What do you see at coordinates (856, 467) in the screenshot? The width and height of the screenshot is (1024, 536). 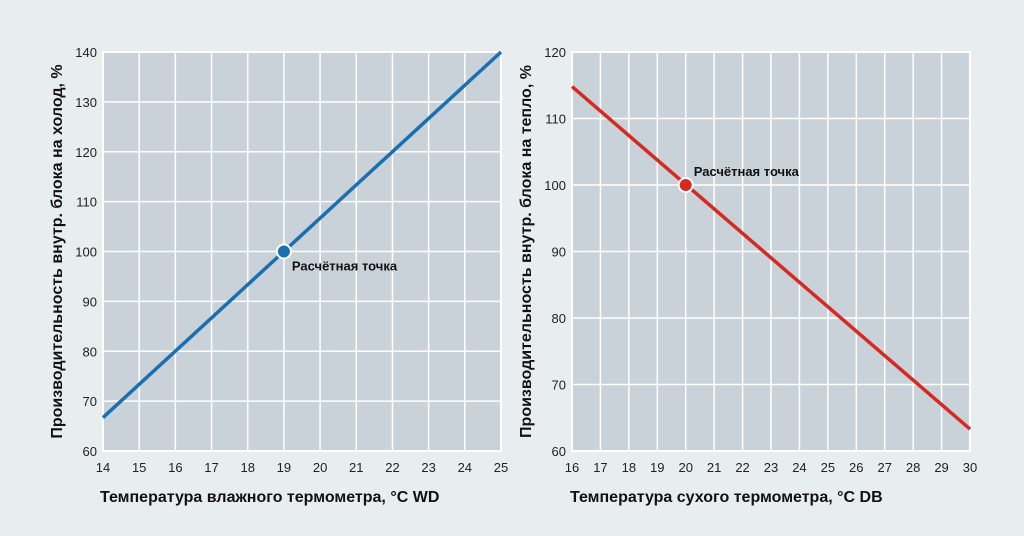 I see `x-tick-label: 26` at bounding box center [856, 467].